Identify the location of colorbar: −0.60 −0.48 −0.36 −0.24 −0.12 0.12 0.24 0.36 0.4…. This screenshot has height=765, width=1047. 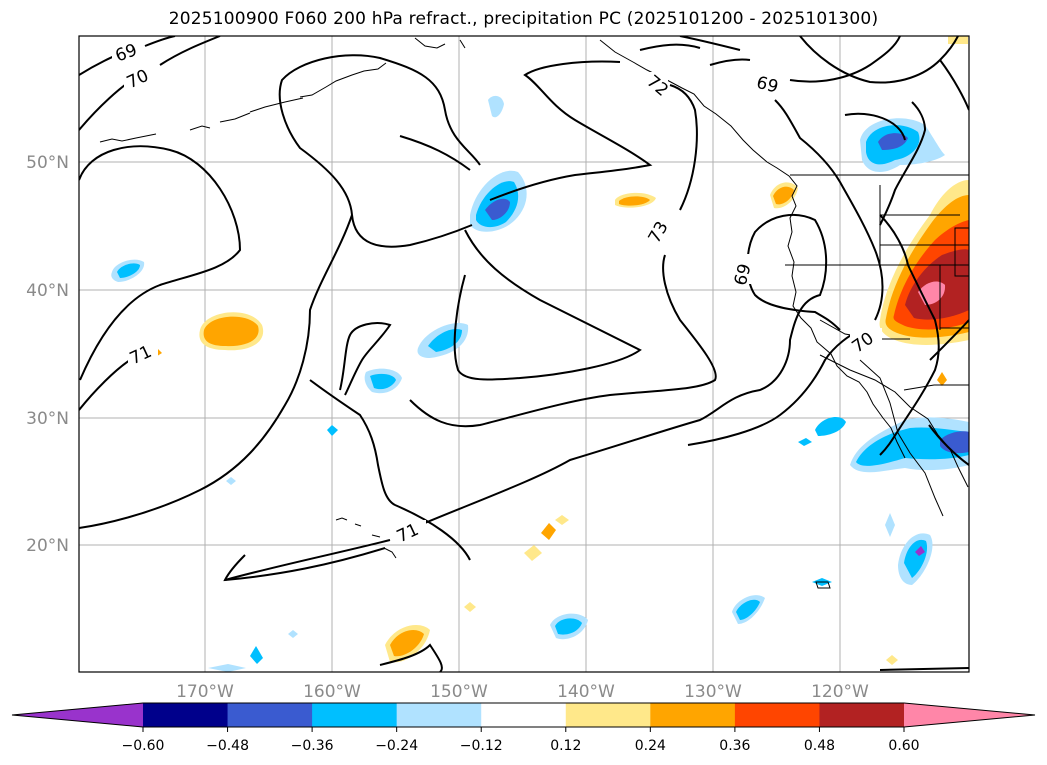
(523, 728).